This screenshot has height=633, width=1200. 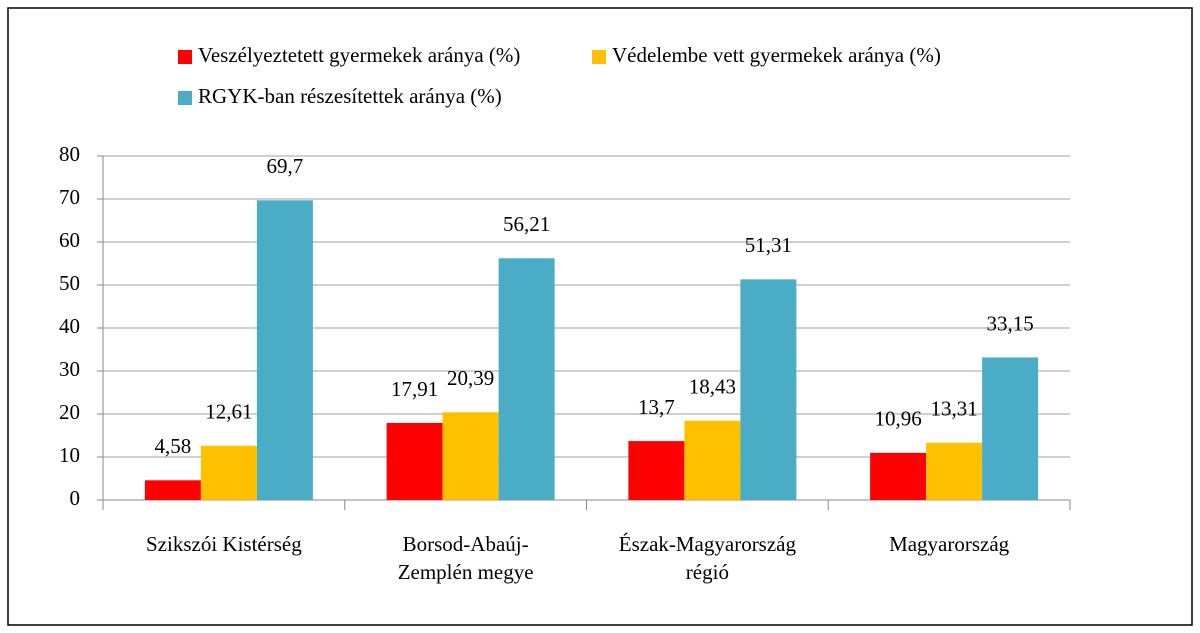 What do you see at coordinates (712, 387) in the screenshot?
I see `data-label: 18,43` at bounding box center [712, 387].